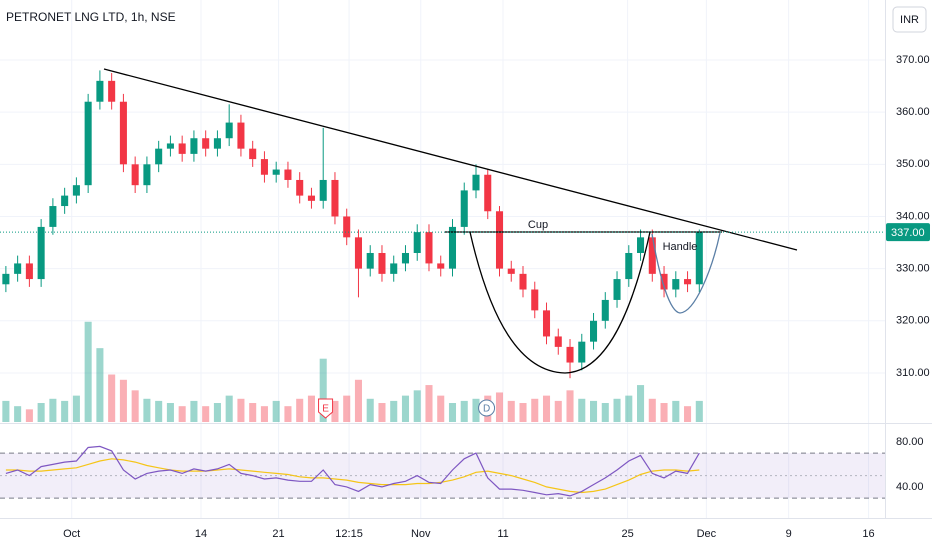 This screenshot has width=932, height=550. Describe the element at coordinates (913, 164) in the screenshot. I see `y-tick-label: 350.00` at that location.